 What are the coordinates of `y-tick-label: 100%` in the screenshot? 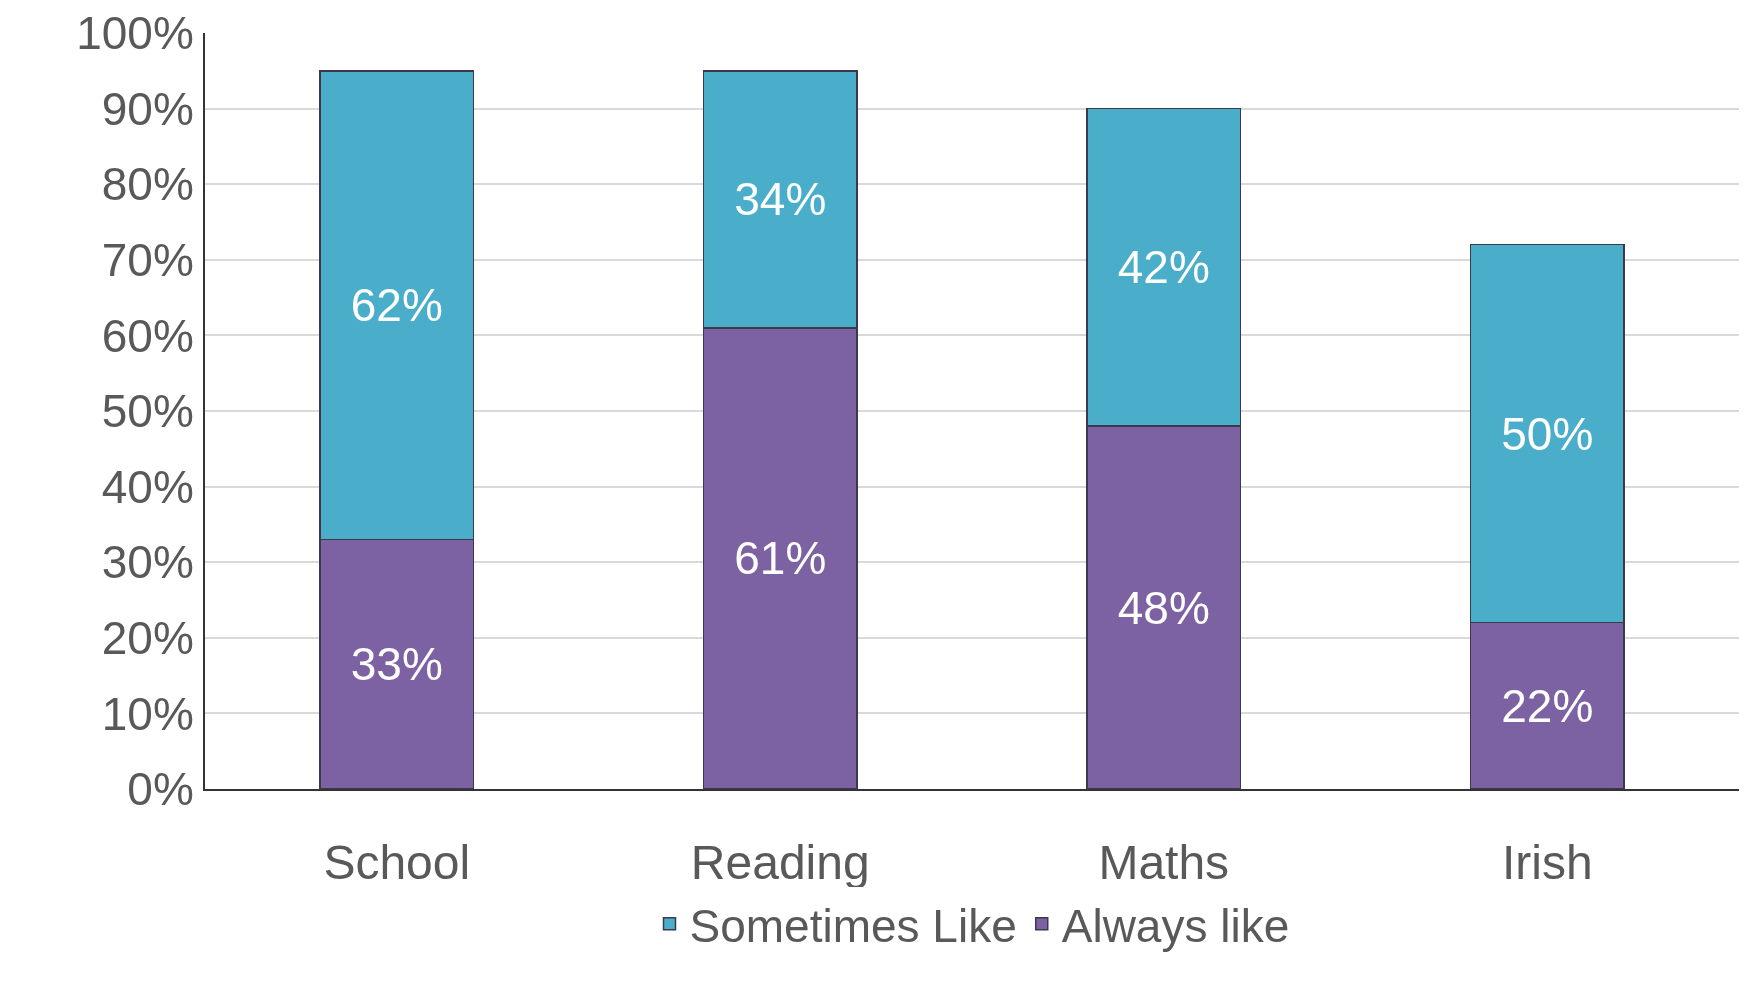 It's located at (135, 33).